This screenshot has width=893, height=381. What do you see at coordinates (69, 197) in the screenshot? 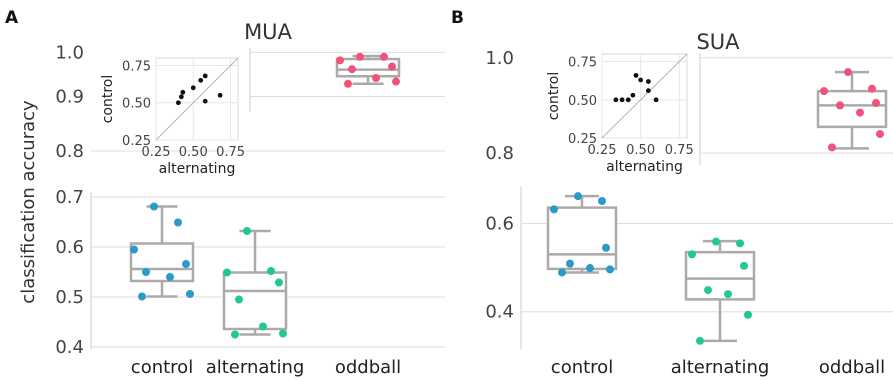
I see `y-tick-label: 0.7` at bounding box center [69, 197].